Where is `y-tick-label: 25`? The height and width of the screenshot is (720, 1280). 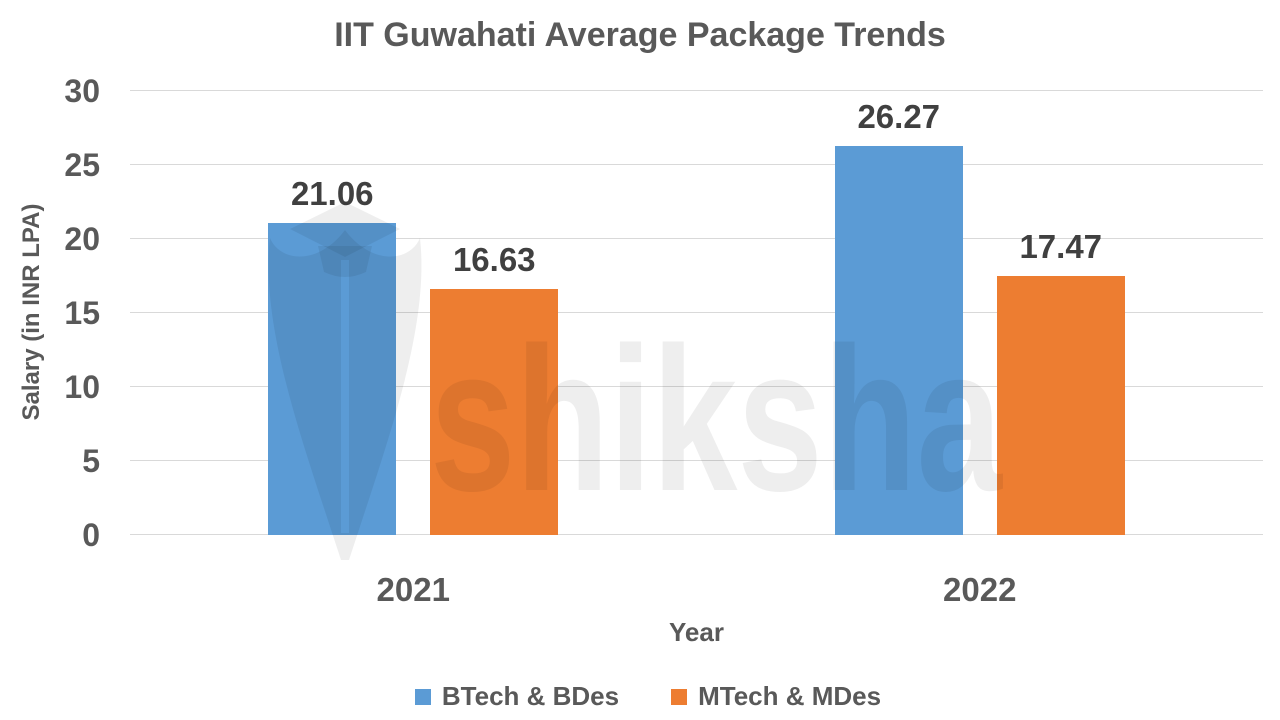 y-tick-label: 25 is located at coordinates (82, 165).